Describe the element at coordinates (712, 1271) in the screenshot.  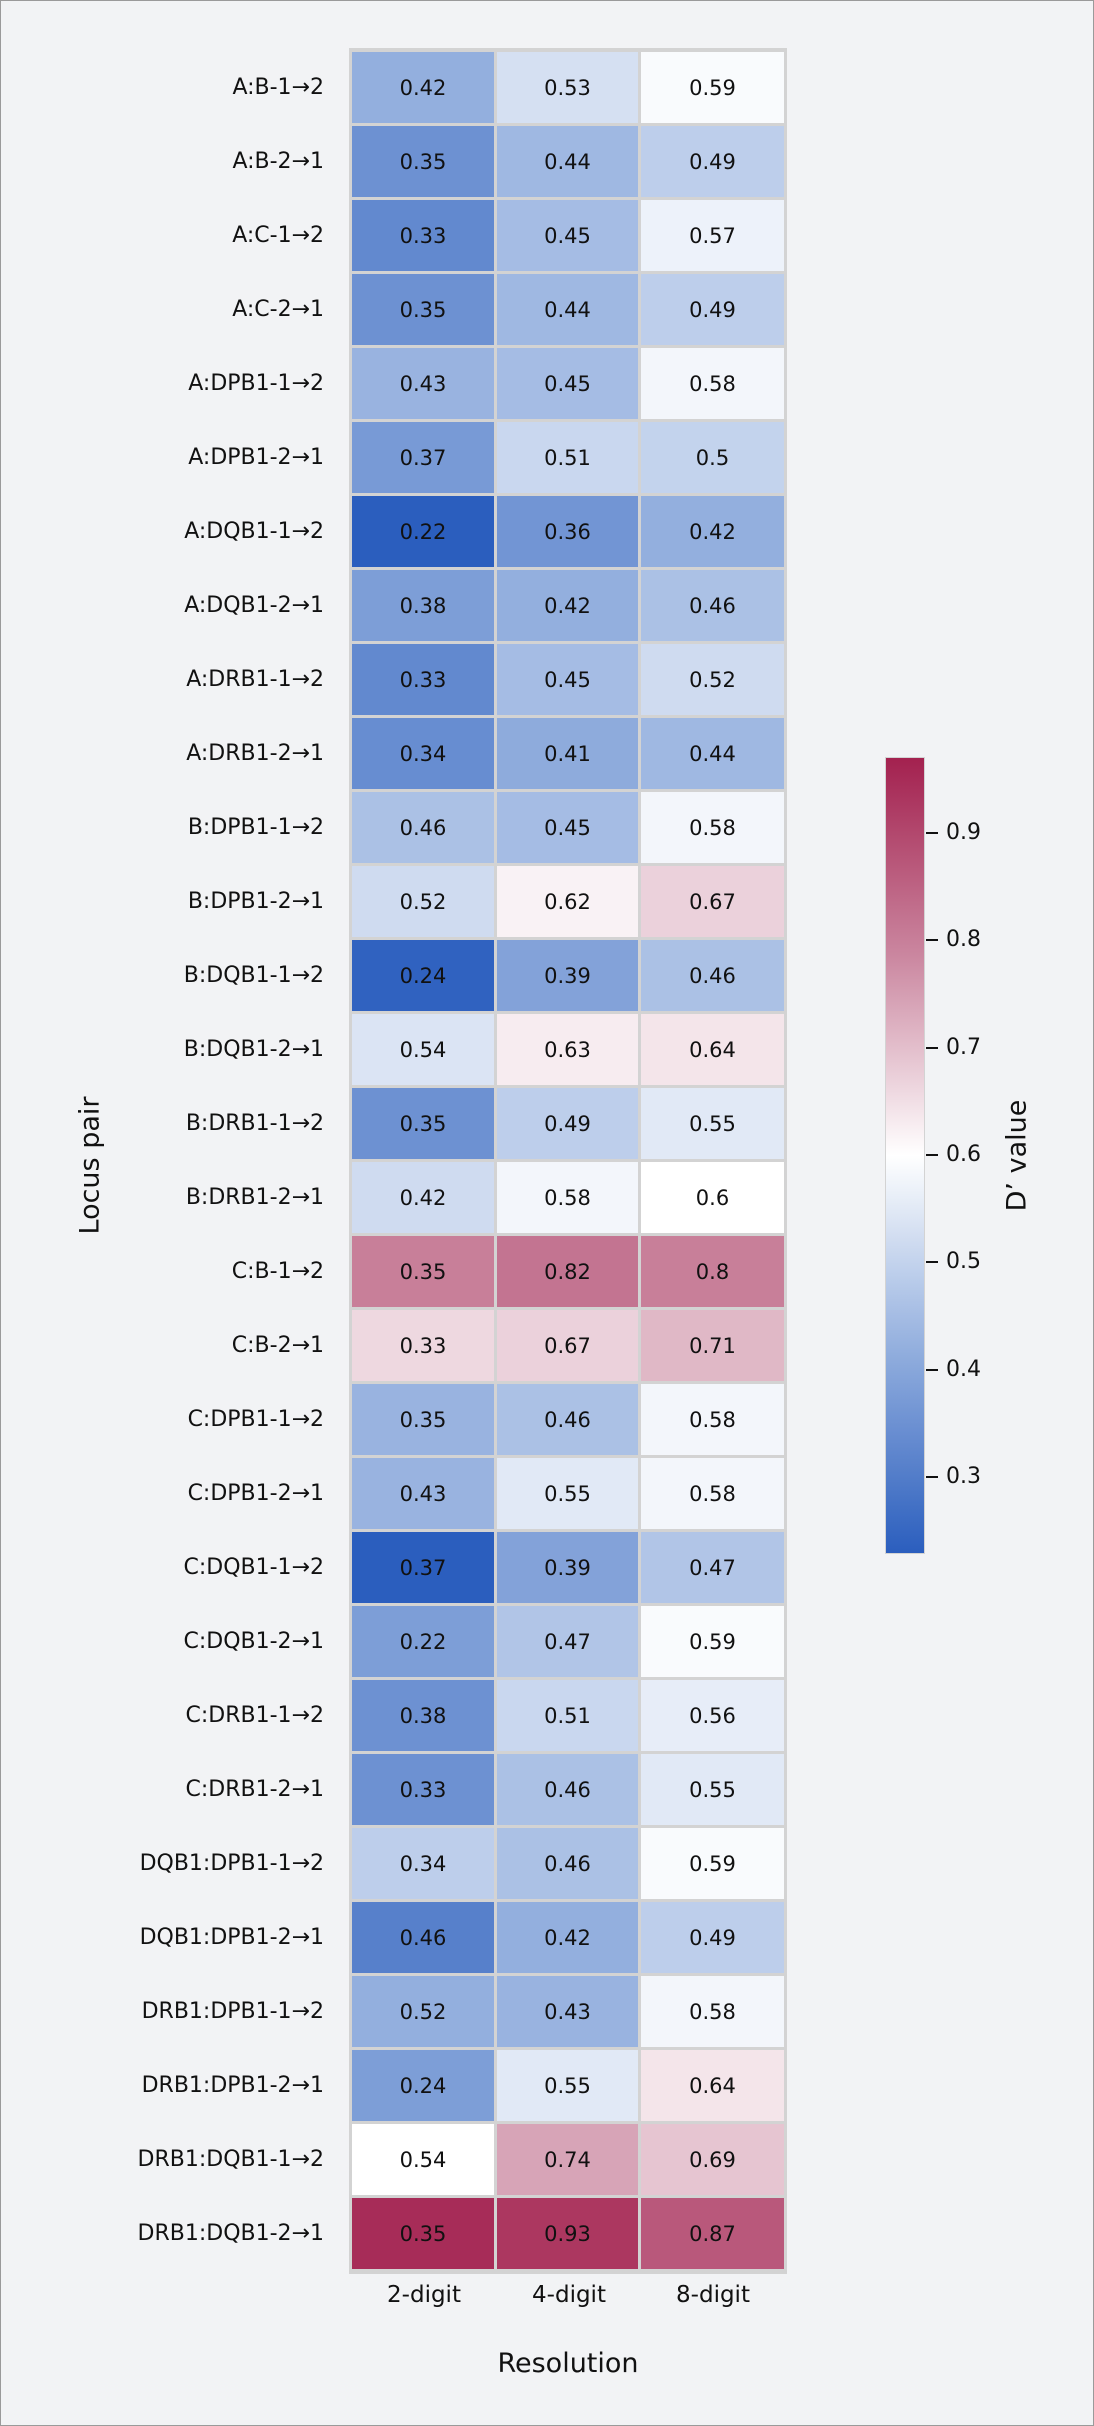
I see `heatmap-cell: 0.8` at that location.